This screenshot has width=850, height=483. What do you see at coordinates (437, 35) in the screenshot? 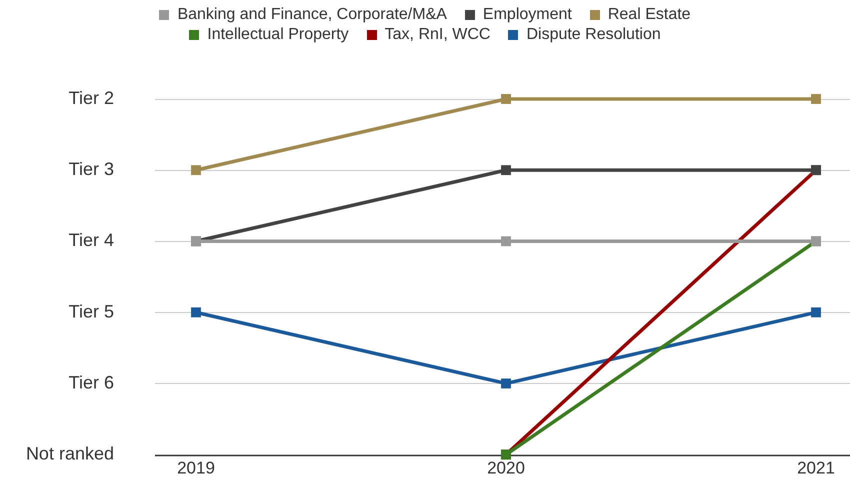
I see `legend-label: Tax, RnI, WCC` at bounding box center [437, 35].